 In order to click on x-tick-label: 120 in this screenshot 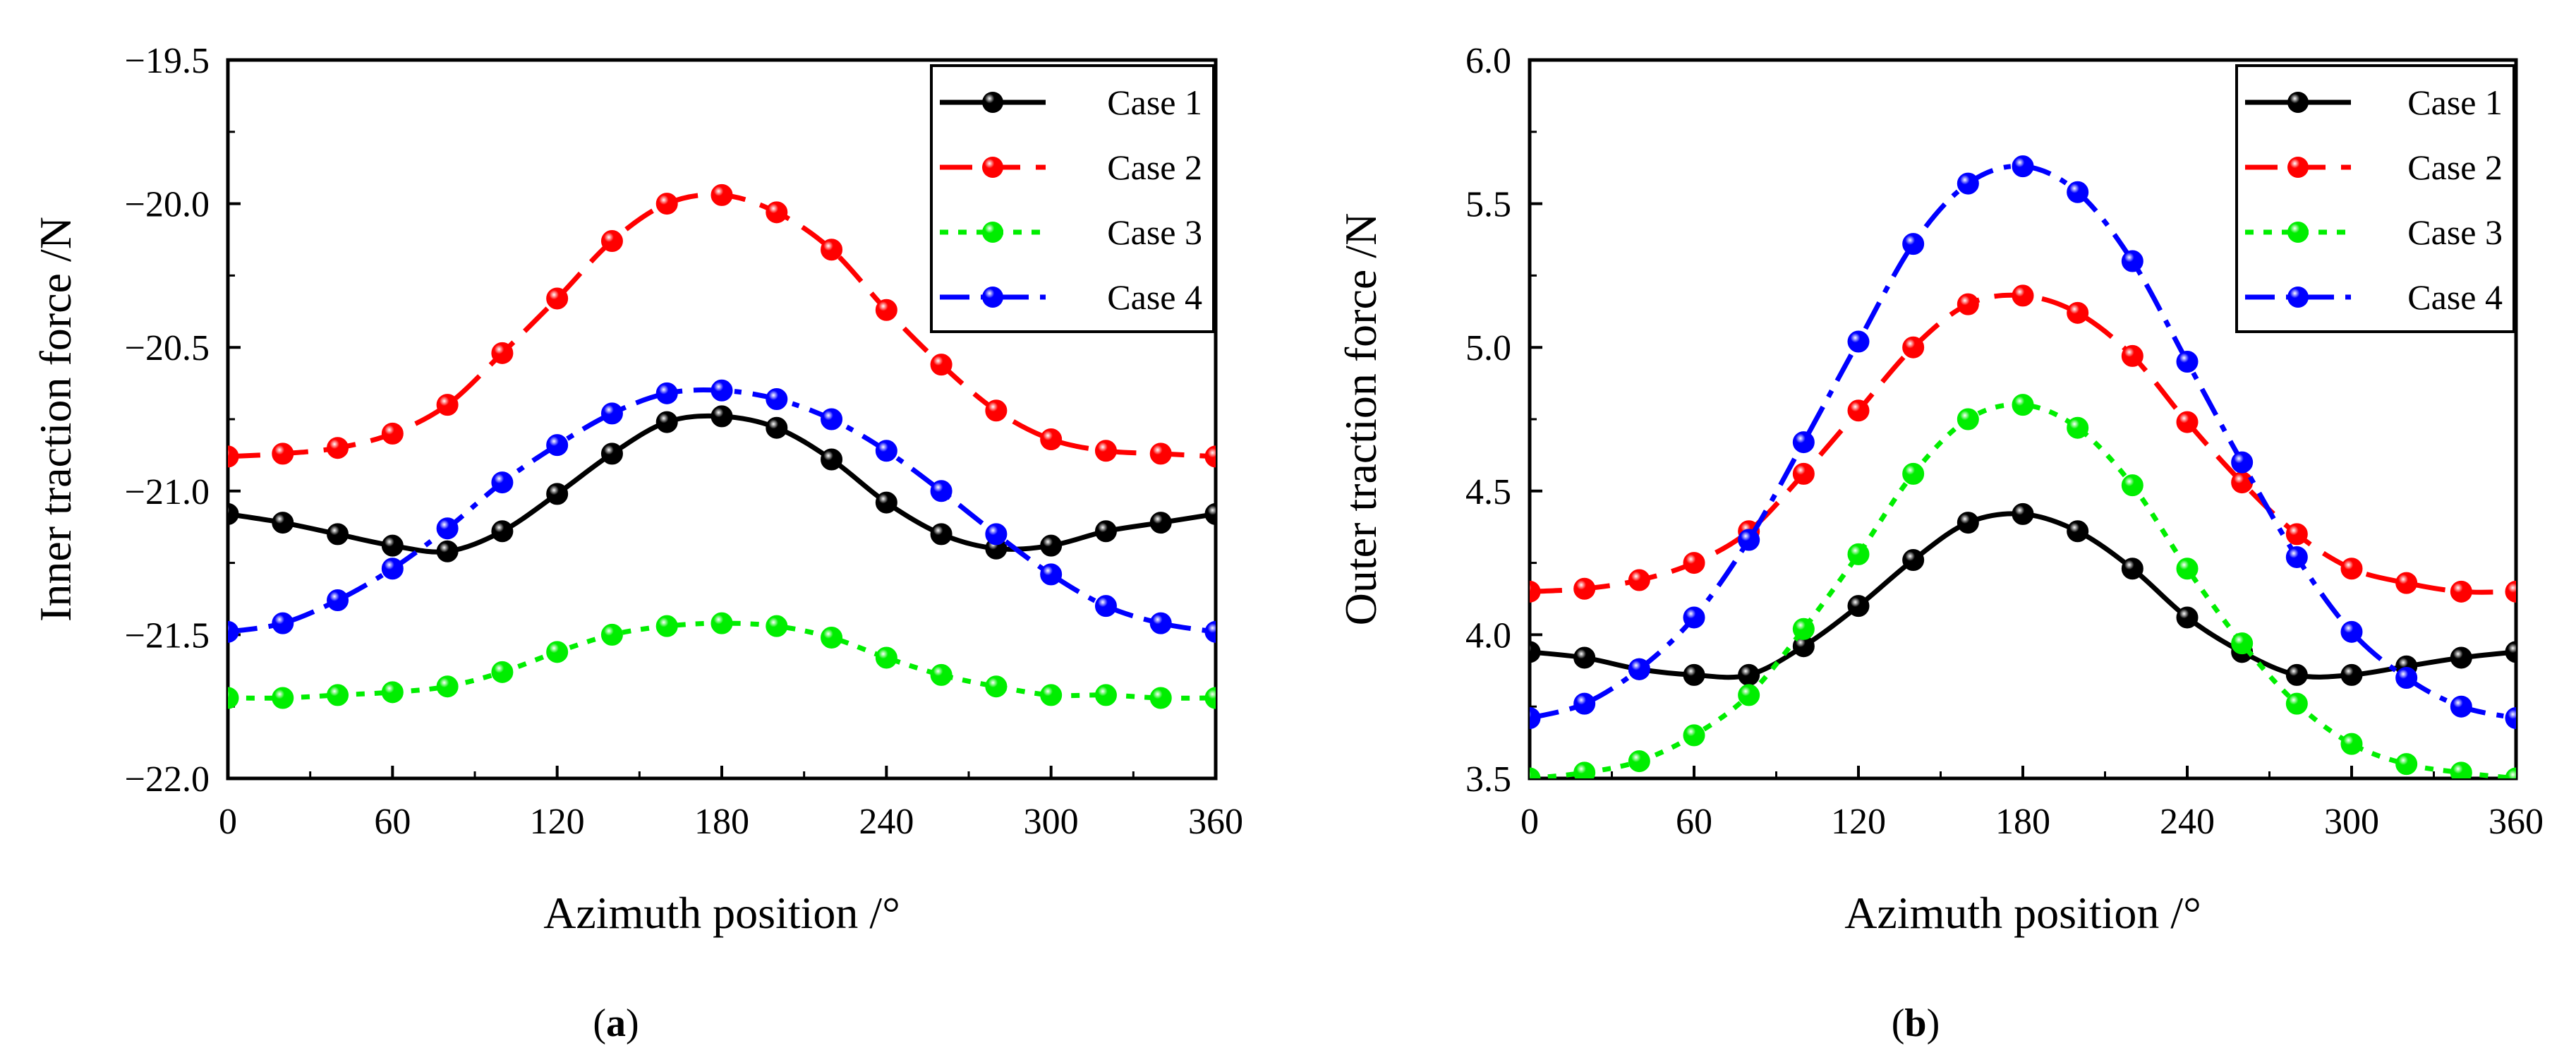, I will do `click(1859, 822)`.